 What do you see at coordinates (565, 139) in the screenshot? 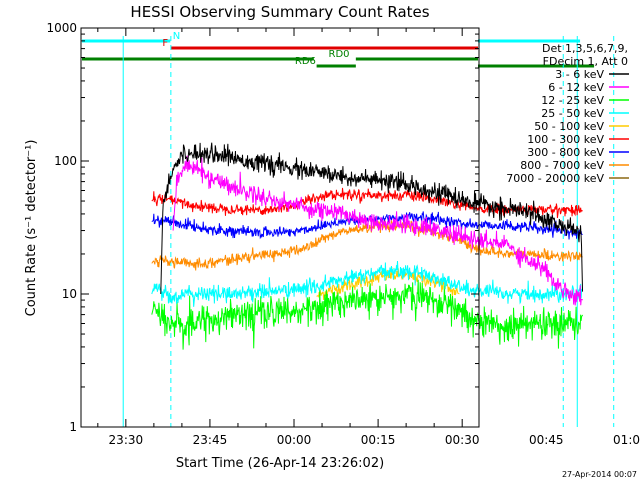
I see `legend-label: 100 - 300 keV` at bounding box center [565, 139].